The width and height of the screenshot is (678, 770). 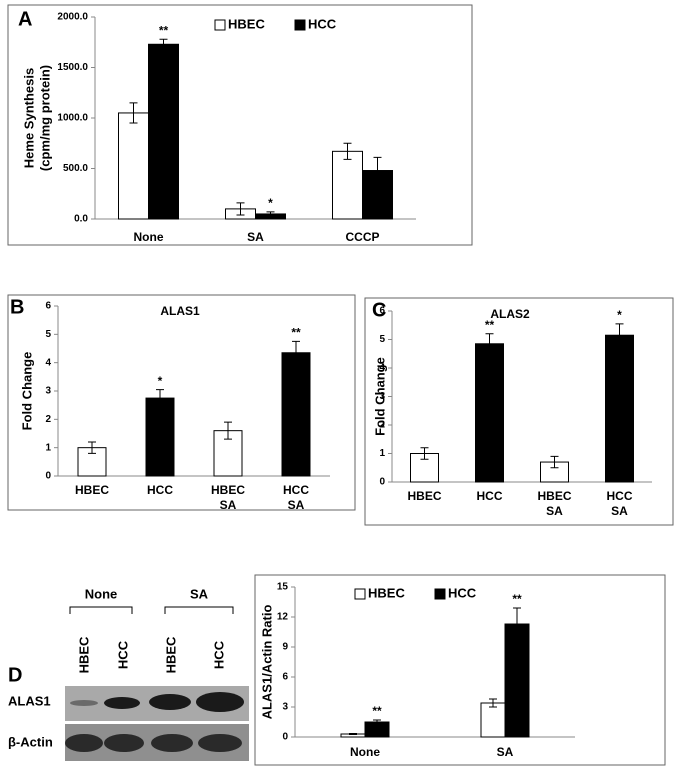 What do you see at coordinates (510, 314) in the screenshot?
I see `chart-title: ALAS2` at bounding box center [510, 314].